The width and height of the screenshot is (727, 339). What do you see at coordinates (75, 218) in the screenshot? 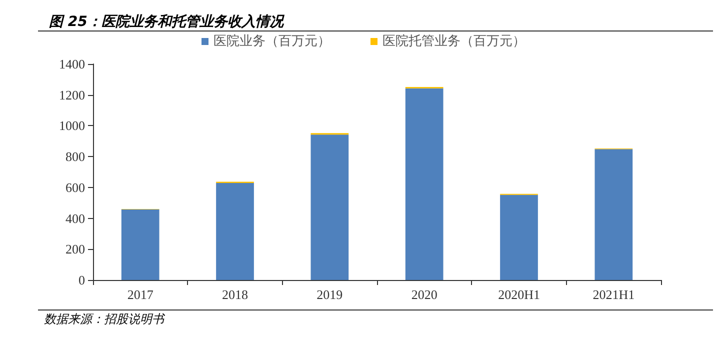
I see `y-tick-label: 400` at bounding box center [75, 218].